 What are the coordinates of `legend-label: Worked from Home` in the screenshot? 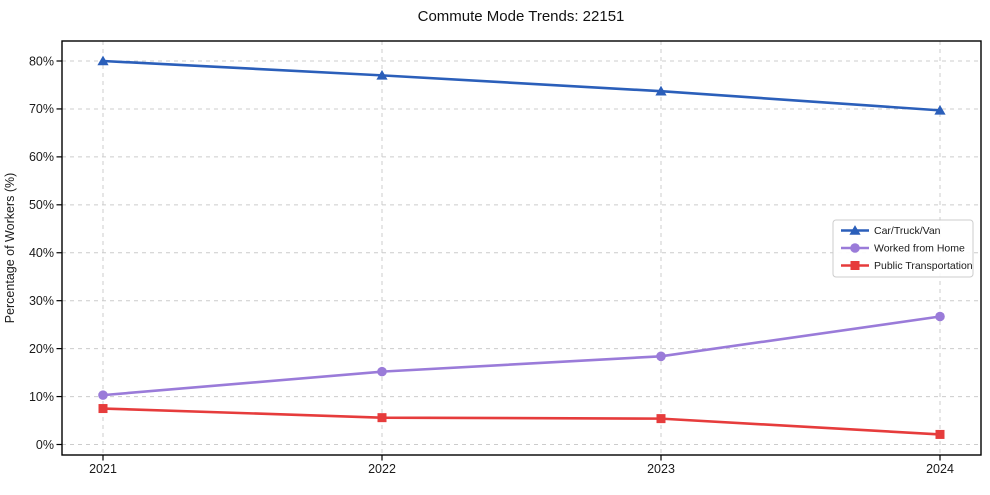 It's located at (919, 249).